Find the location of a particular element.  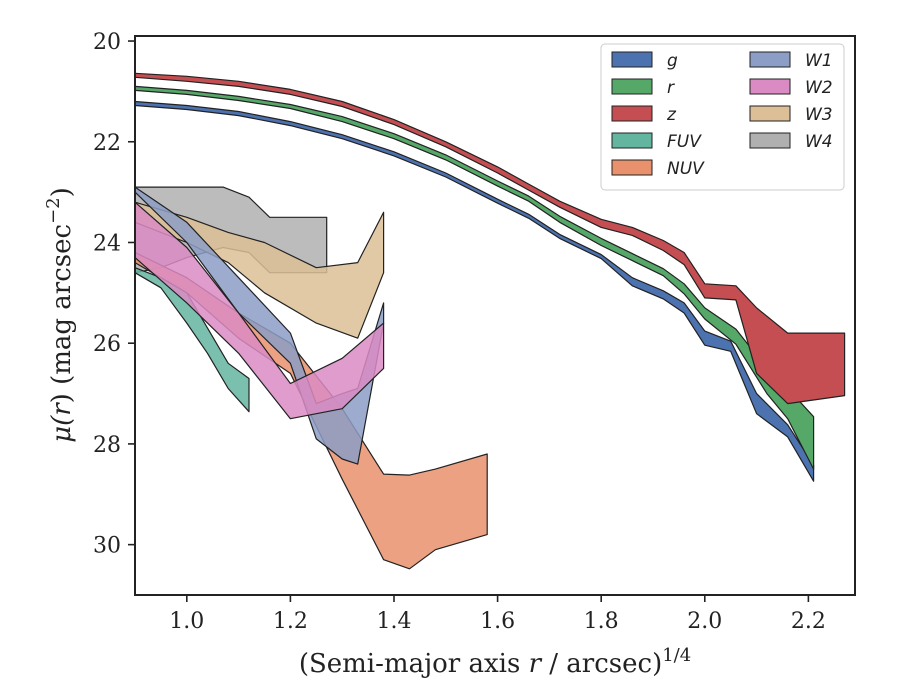

legend-label-w2: W2 is located at coordinates (819, 88).